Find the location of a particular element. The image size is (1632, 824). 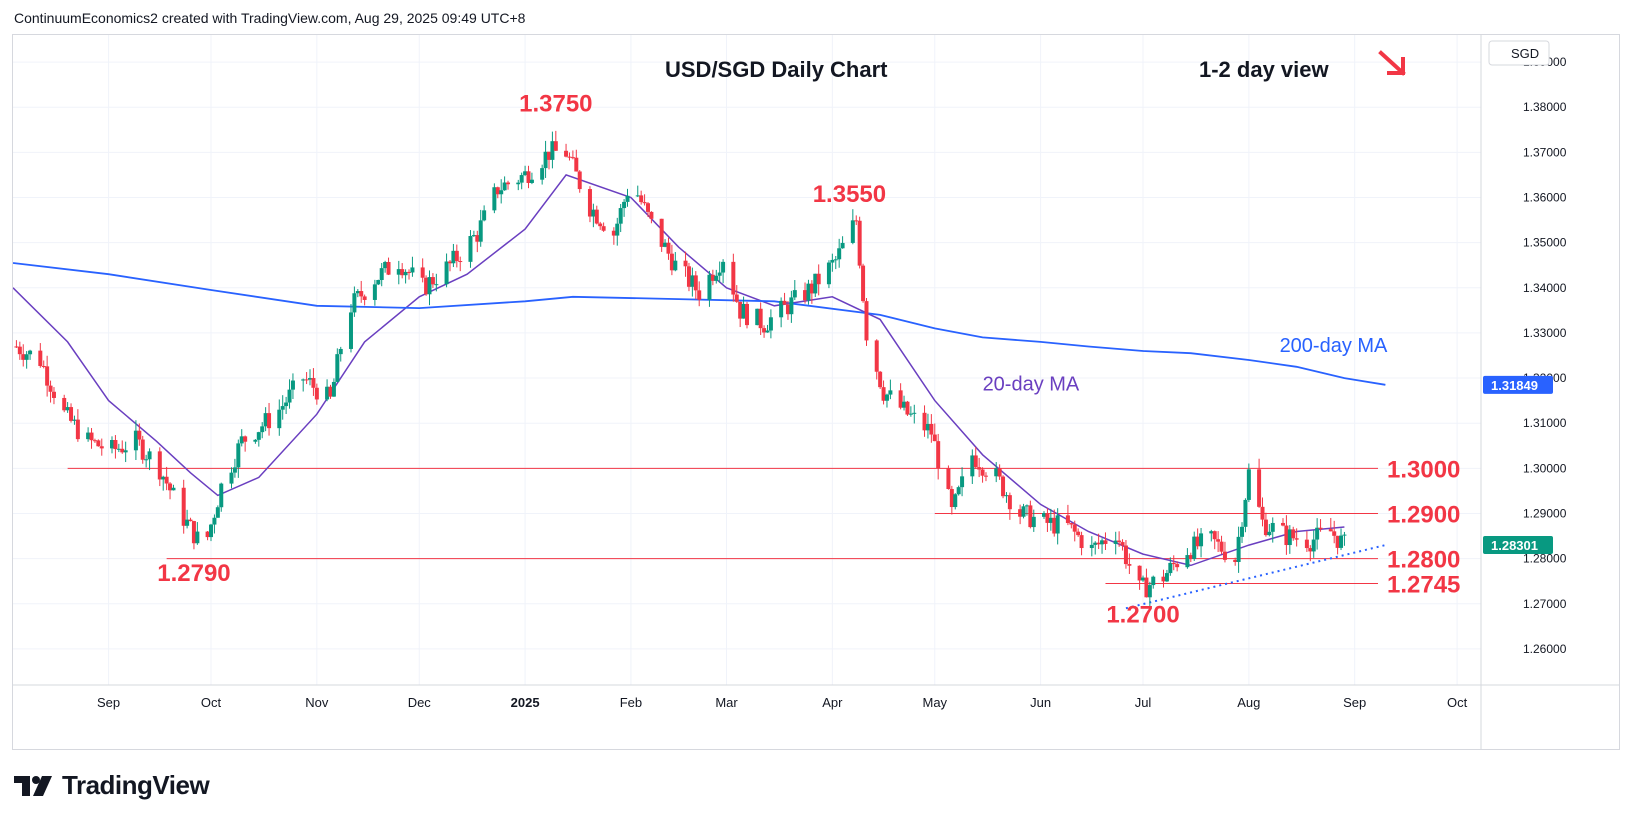

x-tick-label: Jul is located at coordinates (1143, 702).